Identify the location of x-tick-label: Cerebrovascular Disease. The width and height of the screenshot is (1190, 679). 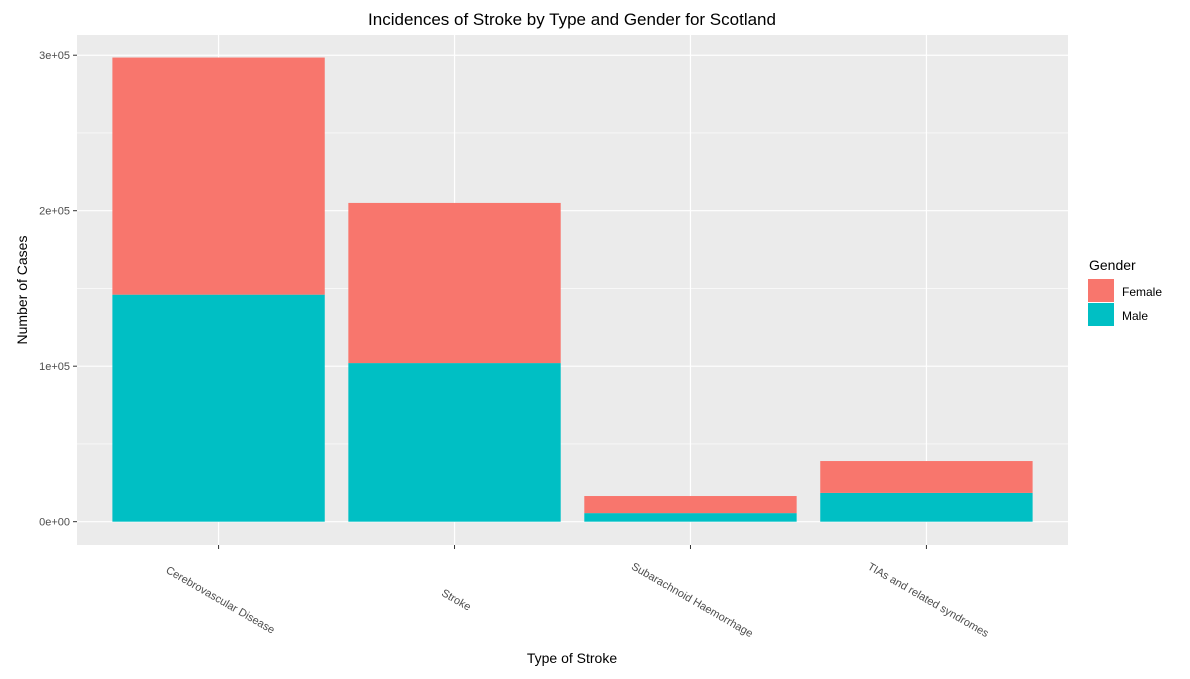
(220, 600).